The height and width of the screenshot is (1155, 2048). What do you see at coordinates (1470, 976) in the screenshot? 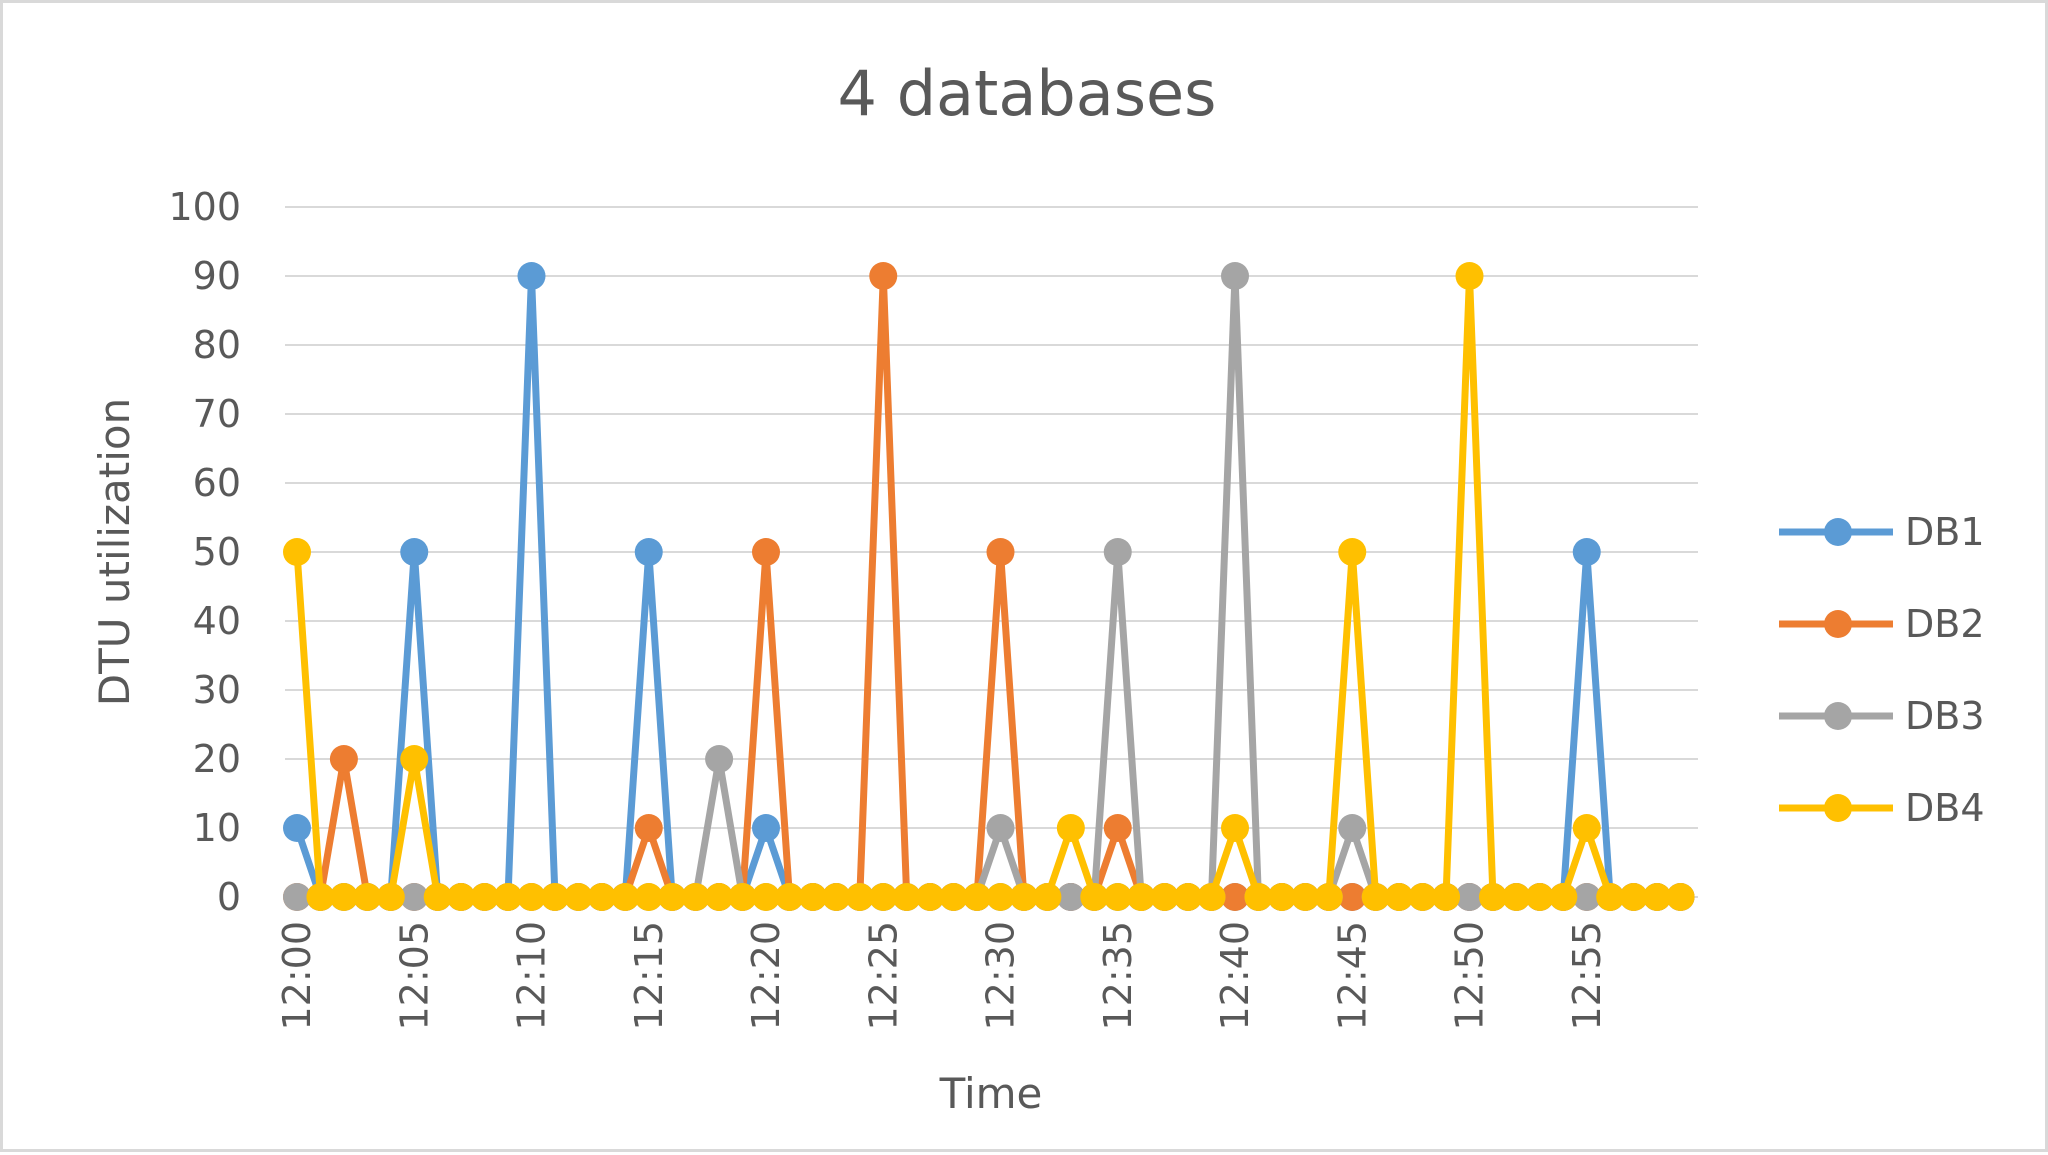
I see `x-tick-label: 12:50` at bounding box center [1470, 976].